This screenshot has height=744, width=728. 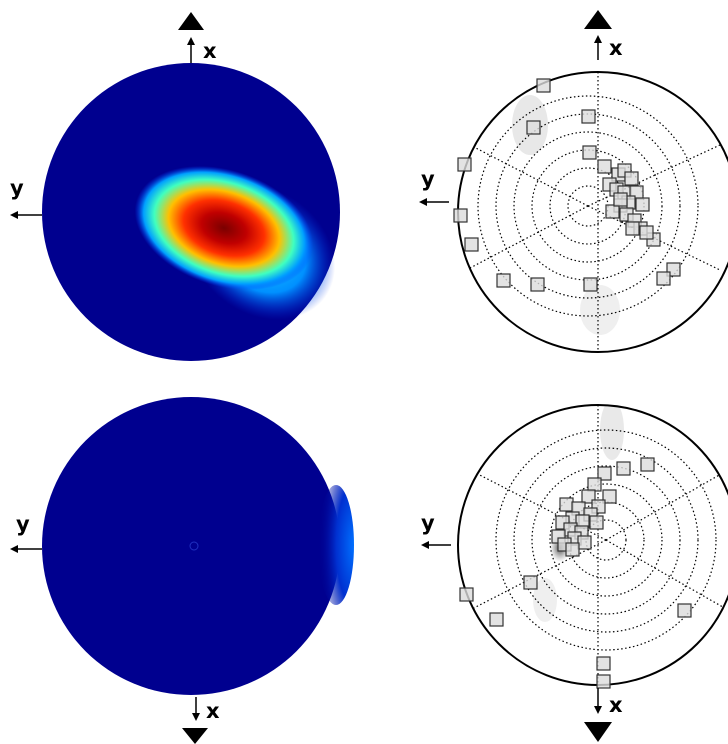 What do you see at coordinates (567, 185) in the screenshot?
I see `poles-top-right` at bounding box center [567, 185].